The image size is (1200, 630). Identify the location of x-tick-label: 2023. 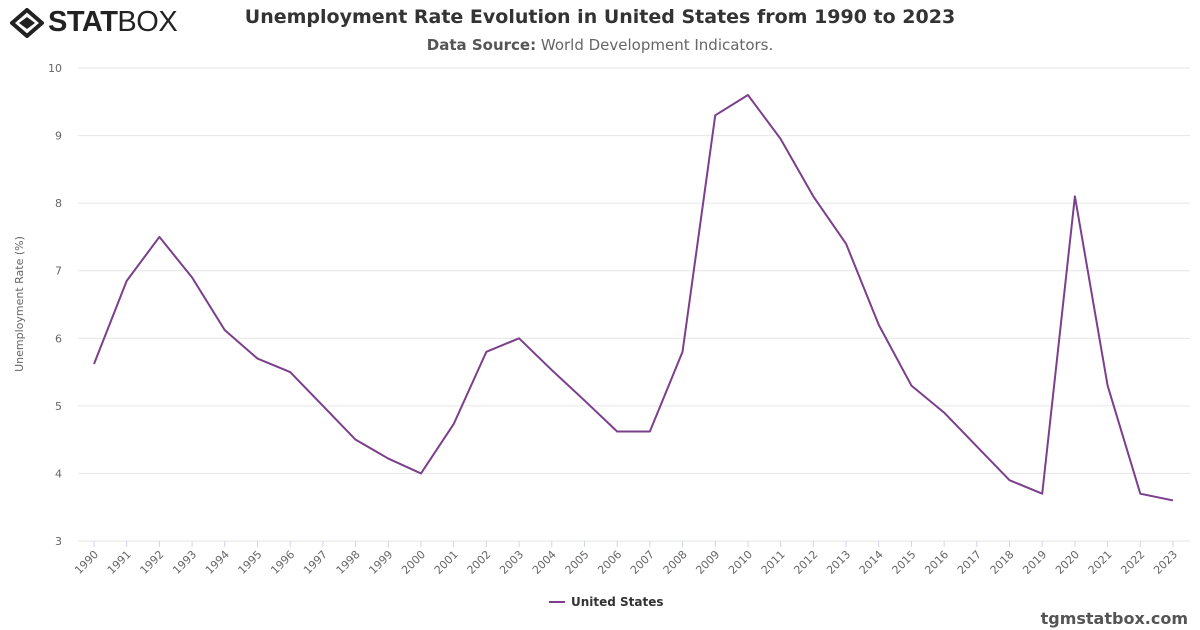
(1165, 562).